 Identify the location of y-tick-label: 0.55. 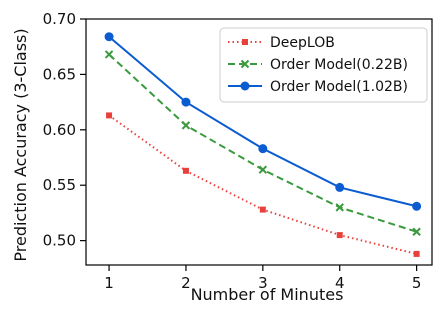
(59, 185).